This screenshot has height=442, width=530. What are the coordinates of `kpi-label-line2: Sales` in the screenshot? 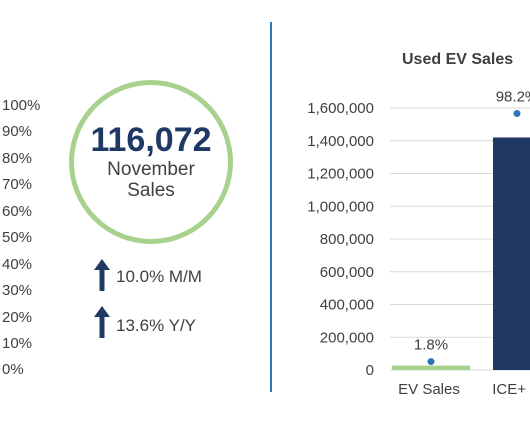 It's located at (151, 190).